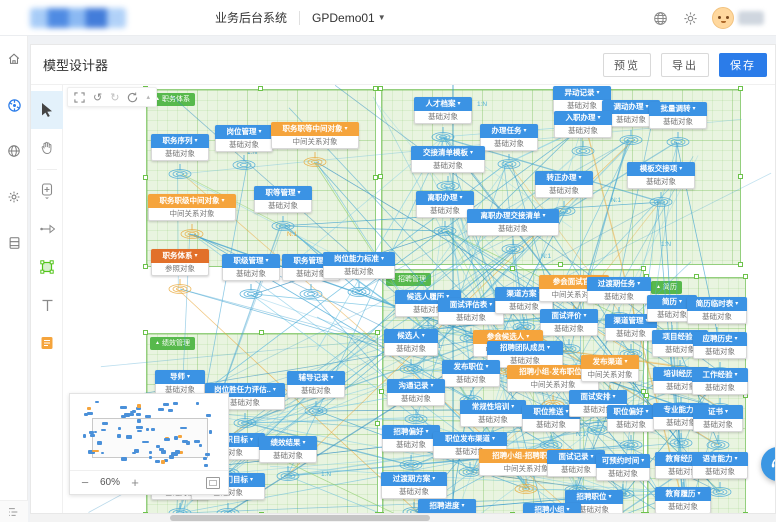 This screenshot has width=776, height=522. I want to click on scrollbar-thumb, so click(300, 518).